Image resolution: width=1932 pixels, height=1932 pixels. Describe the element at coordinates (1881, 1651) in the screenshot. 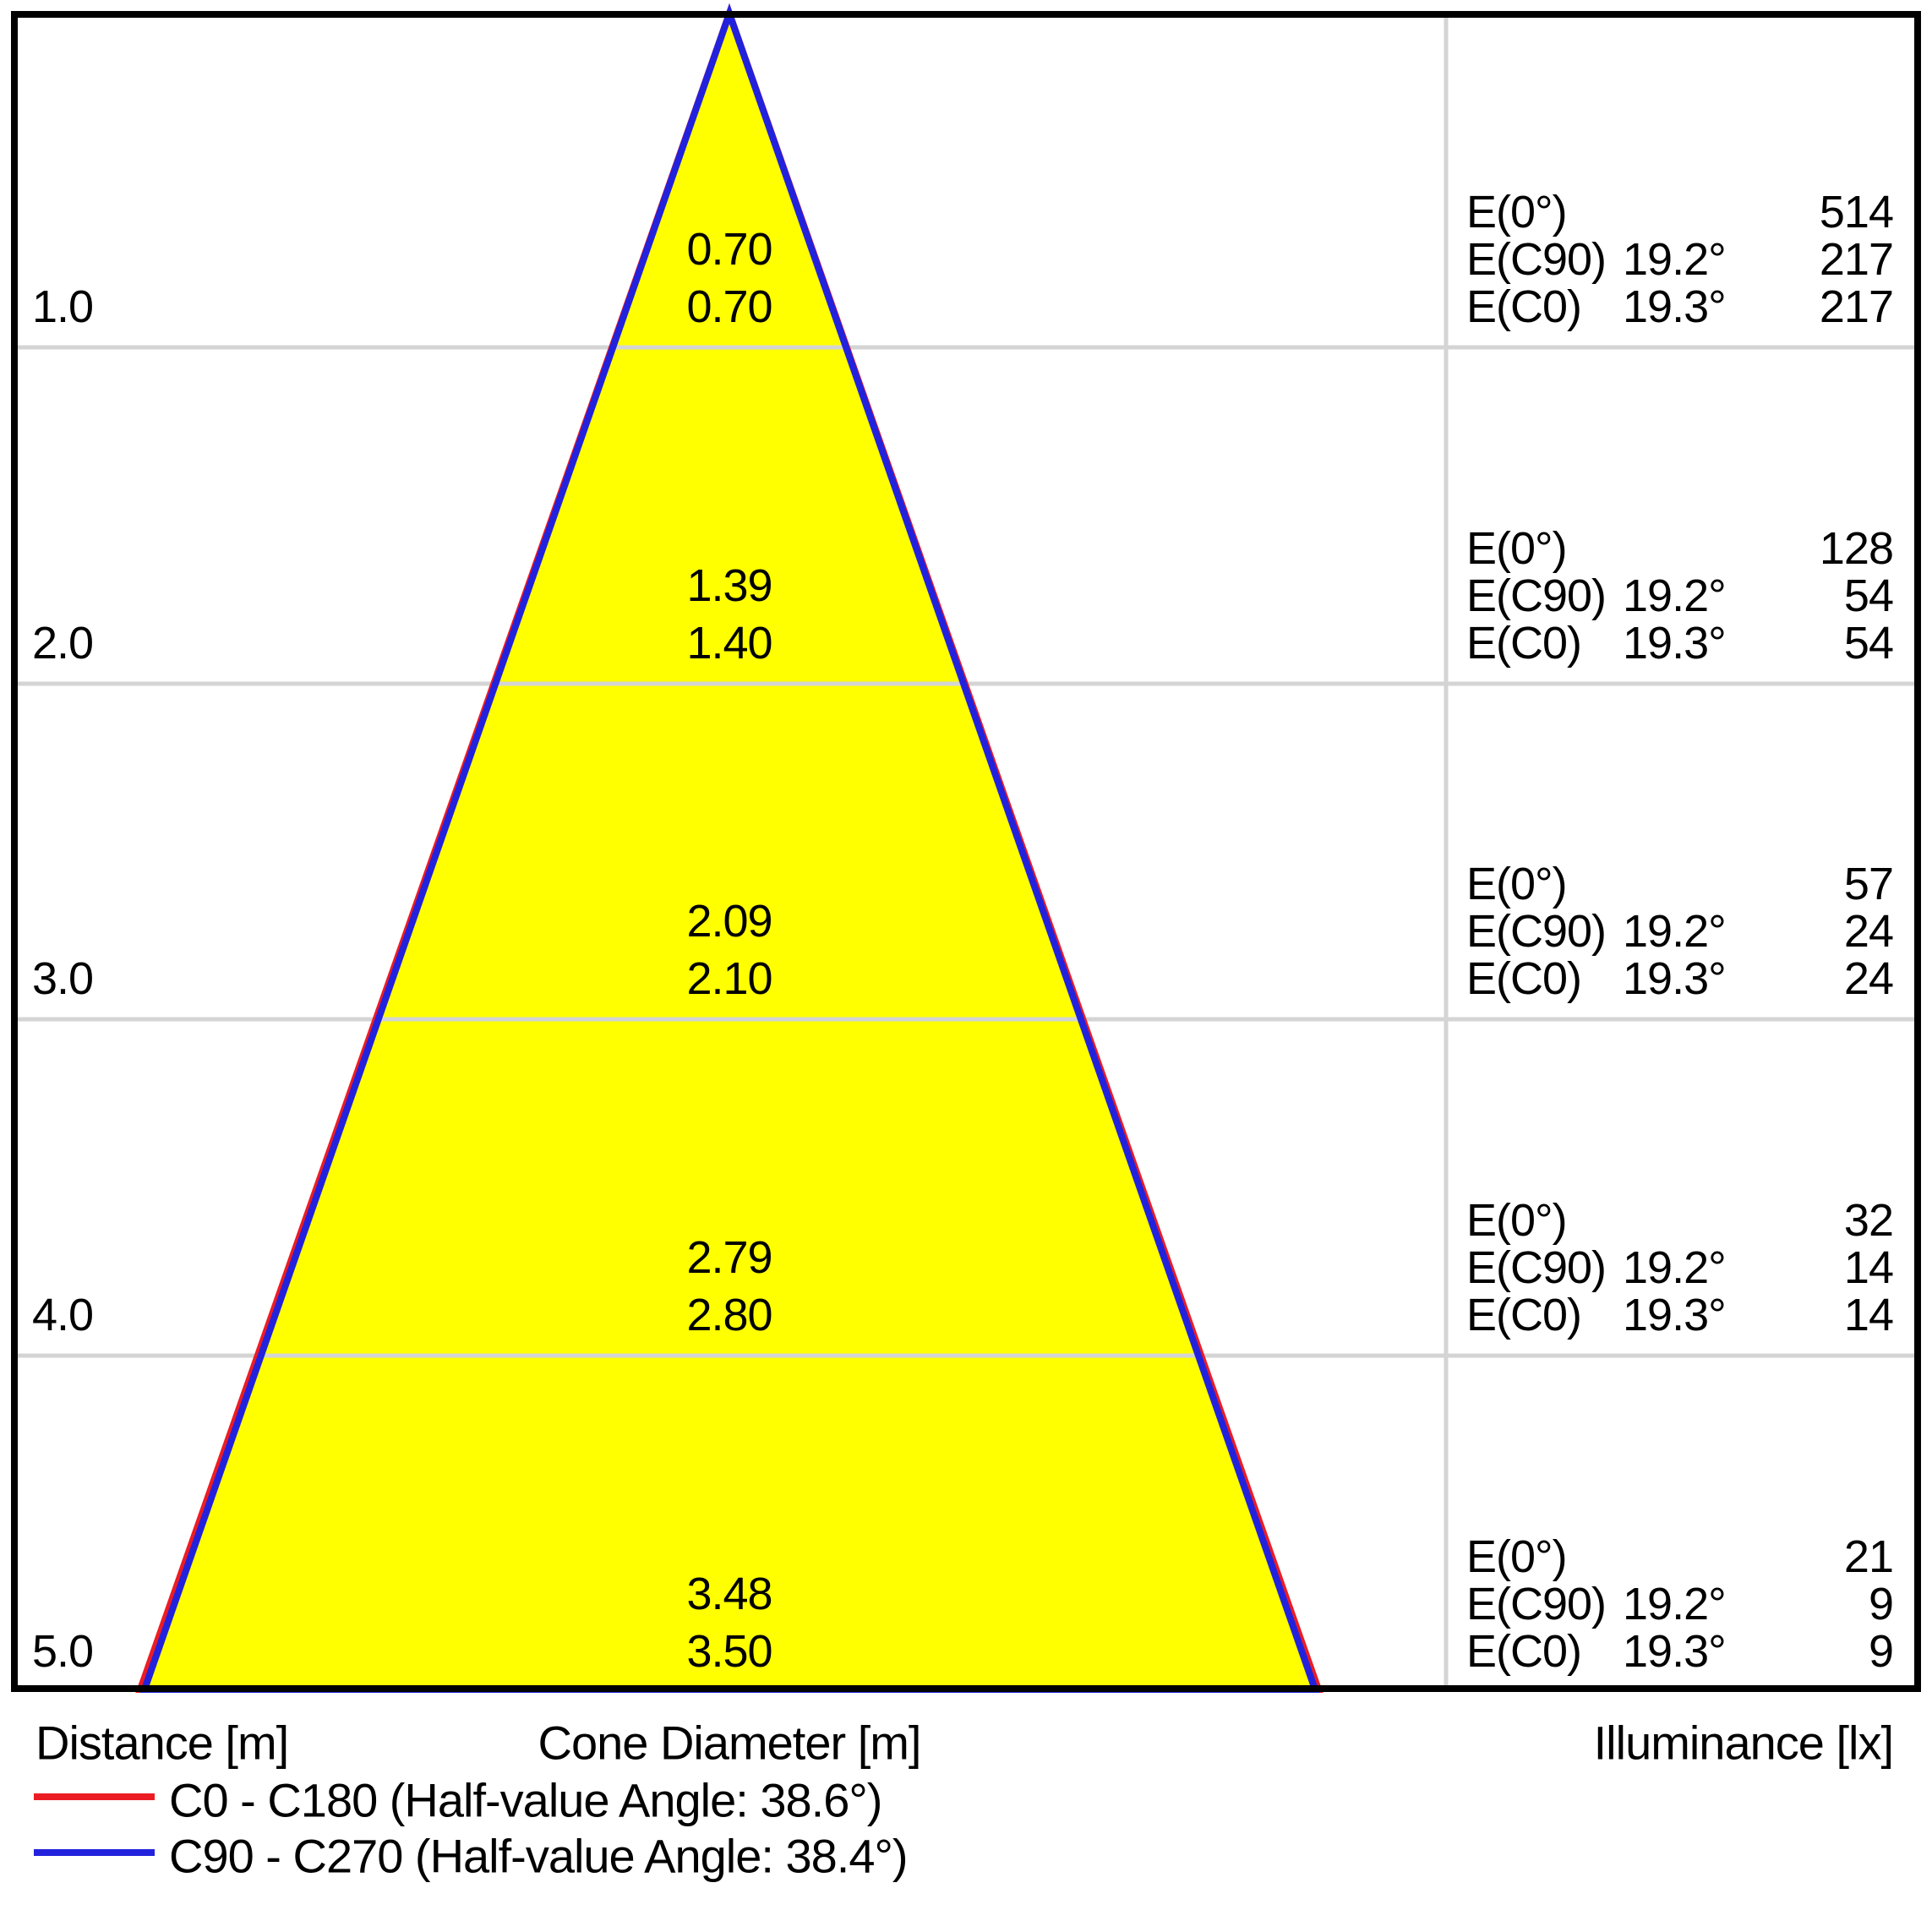

I see `ec0-value: 9` at that location.